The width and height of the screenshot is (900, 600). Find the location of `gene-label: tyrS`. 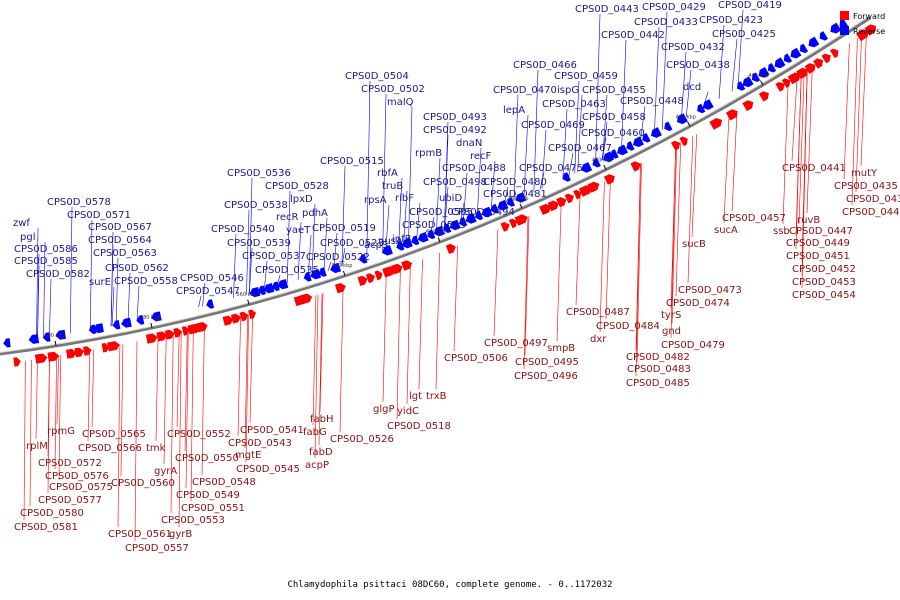

gene-label: tyrS is located at coordinates (671, 315).